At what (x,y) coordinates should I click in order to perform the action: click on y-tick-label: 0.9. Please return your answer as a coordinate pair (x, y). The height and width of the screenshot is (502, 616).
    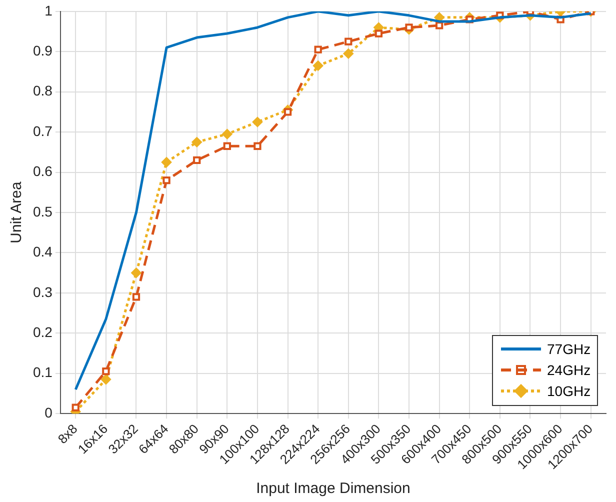
    Looking at the image, I should click on (42, 50).